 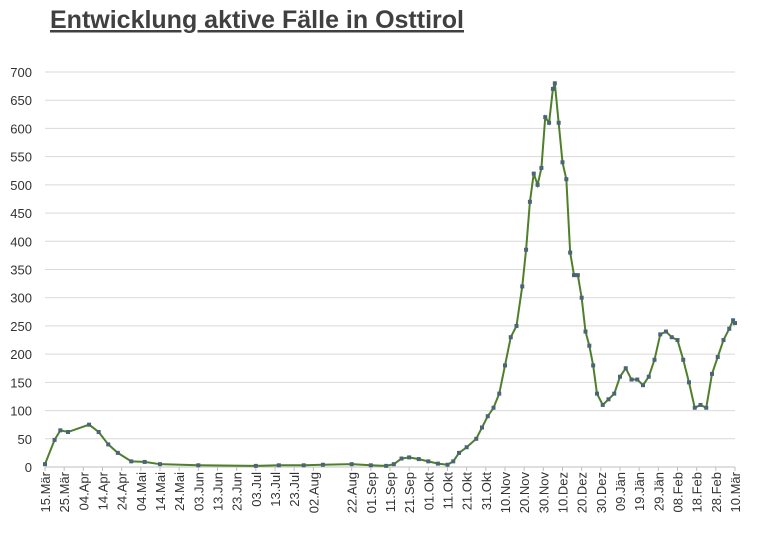 I want to click on x-tick-label: 04.Mai, so click(x=141, y=491).